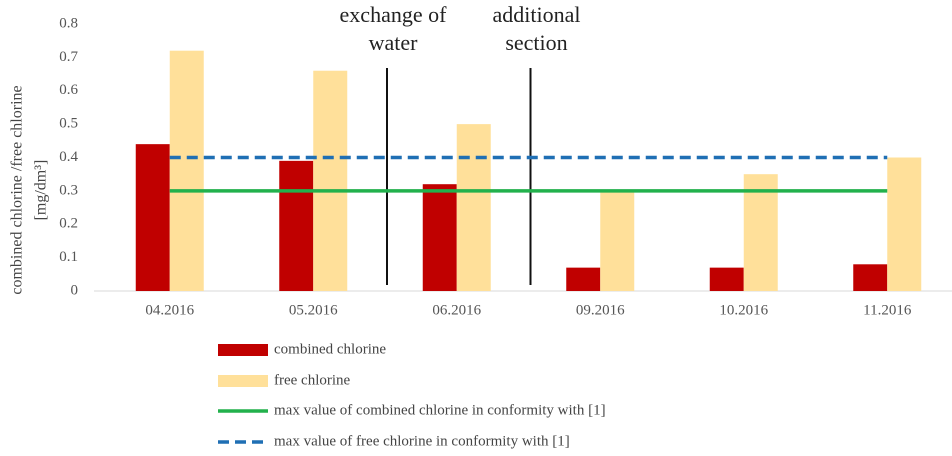  What do you see at coordinates (887, 310) in the screenshot?
I see `x-tick-label: 11.2016` at bounding box center [887, 310].